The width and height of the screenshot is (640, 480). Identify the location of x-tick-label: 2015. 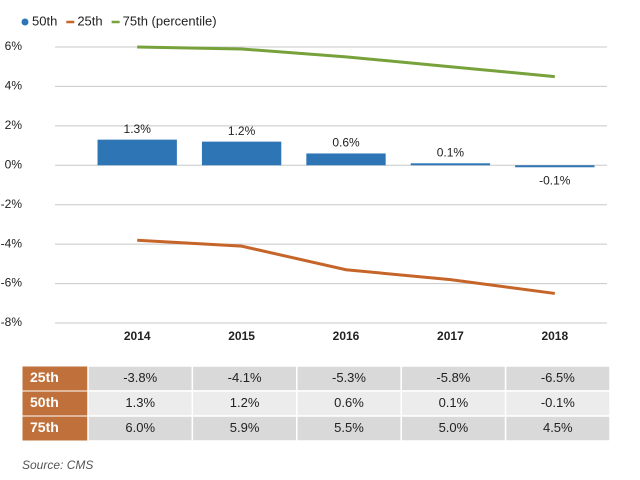
(241, 336).